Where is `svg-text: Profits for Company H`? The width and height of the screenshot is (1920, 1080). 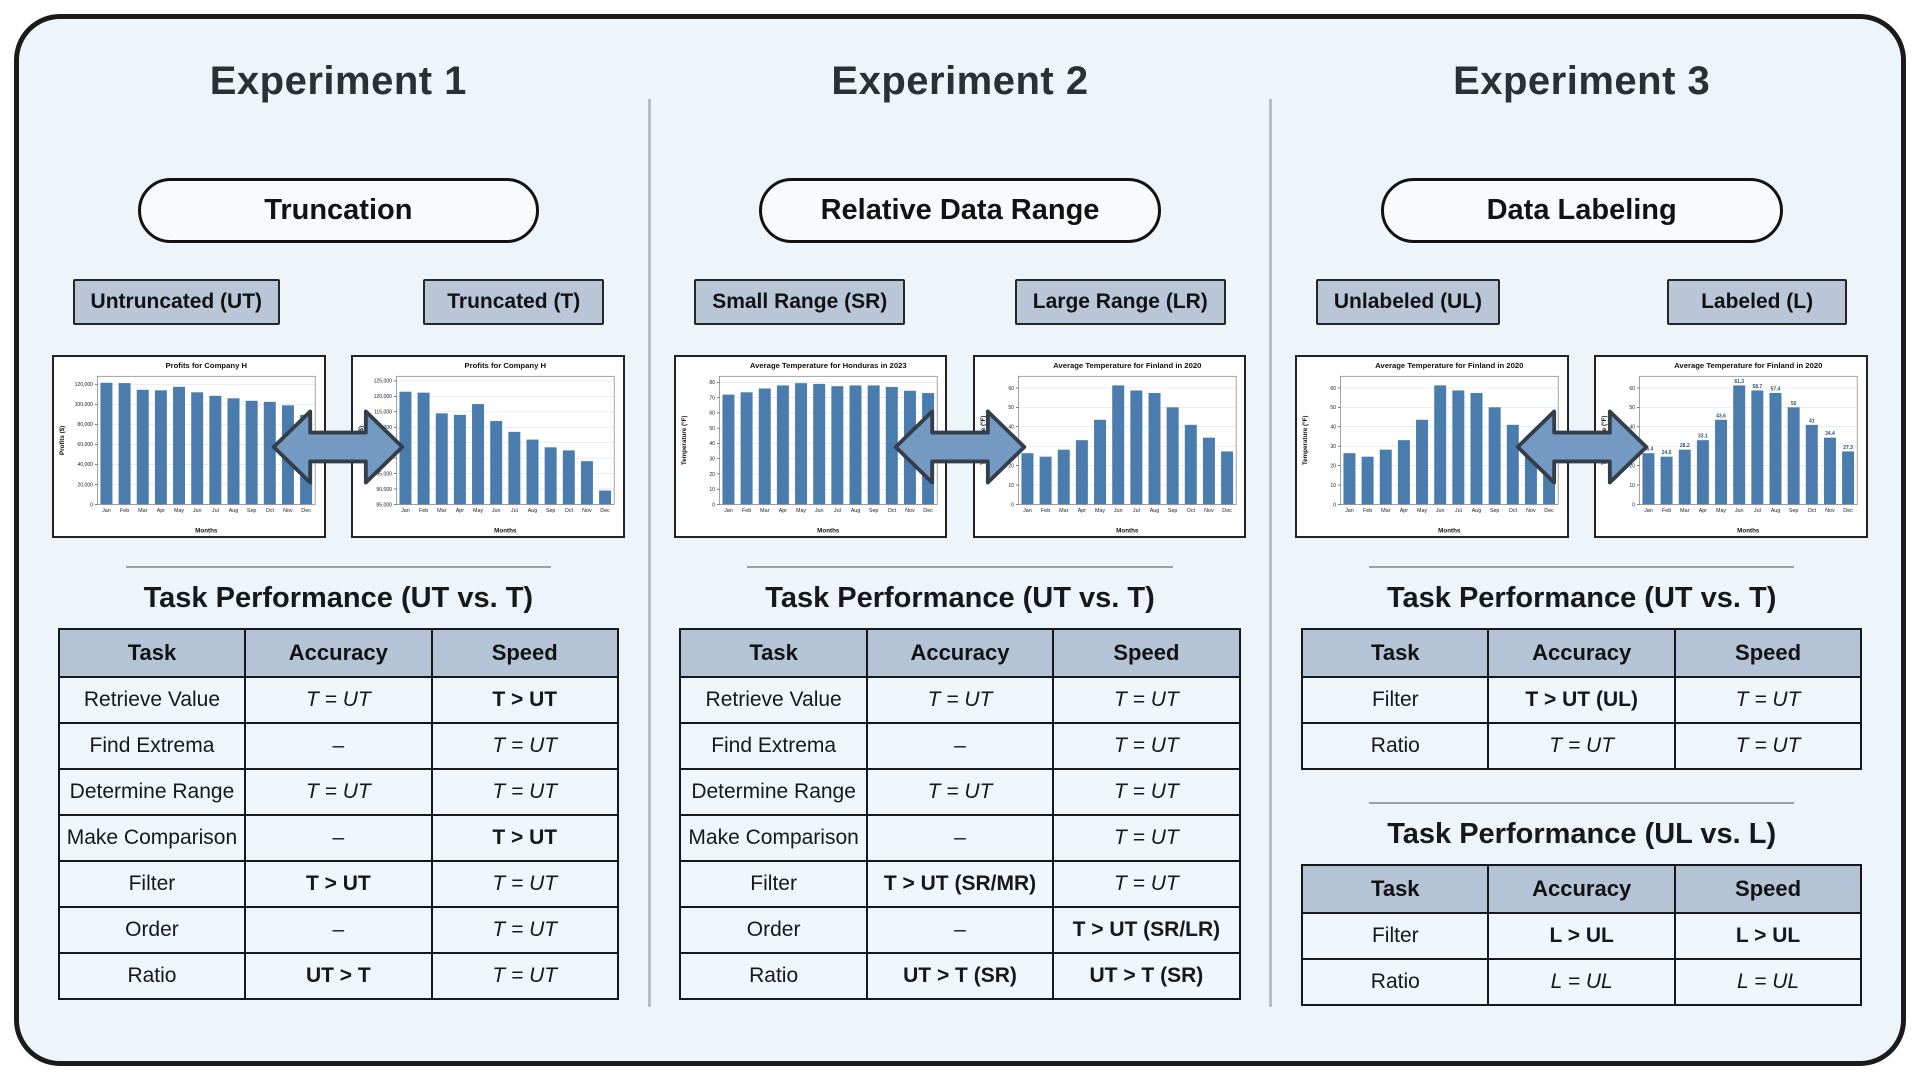 svg-text: Profits for Company H is located at coordinates (206, 365).